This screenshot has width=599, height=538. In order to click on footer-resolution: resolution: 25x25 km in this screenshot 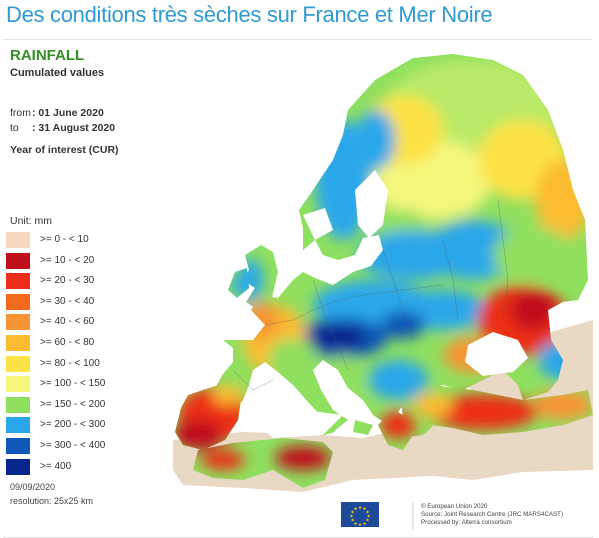, I will do `click(52, 501)`.